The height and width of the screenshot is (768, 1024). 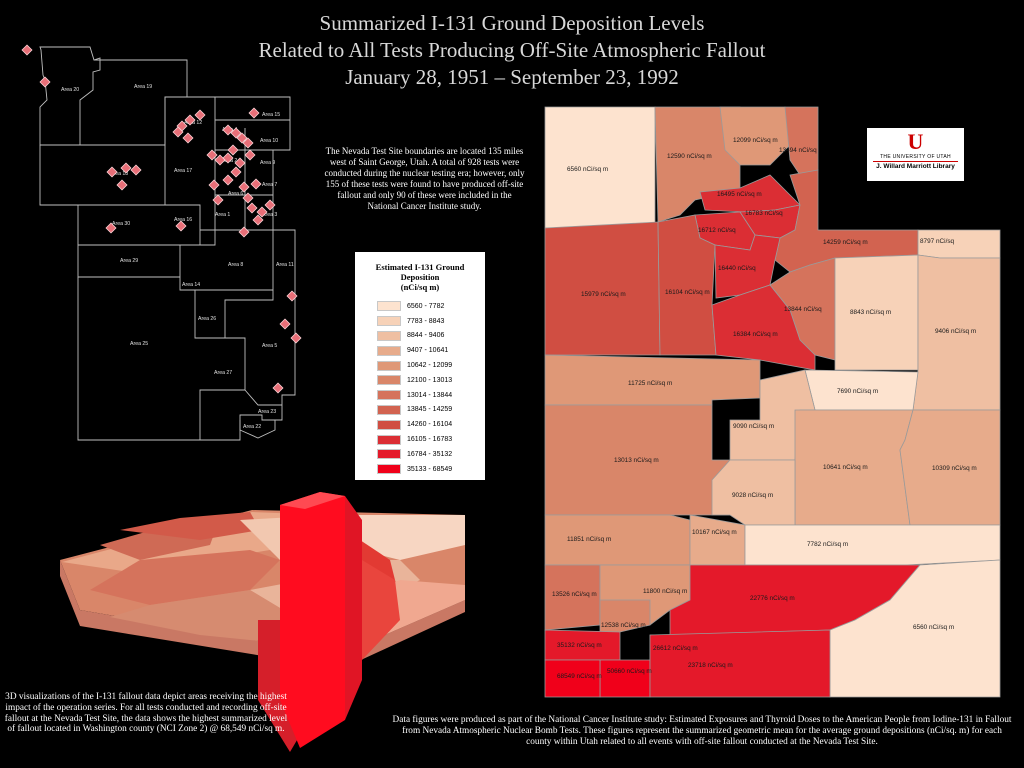 I want to click on area-label: Area 7, so click(x=269, y=185).